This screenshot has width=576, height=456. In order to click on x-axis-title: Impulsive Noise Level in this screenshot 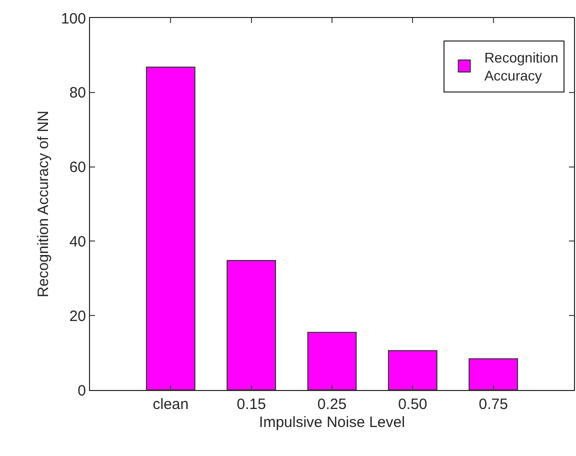, I will do `click(332, 422)`.